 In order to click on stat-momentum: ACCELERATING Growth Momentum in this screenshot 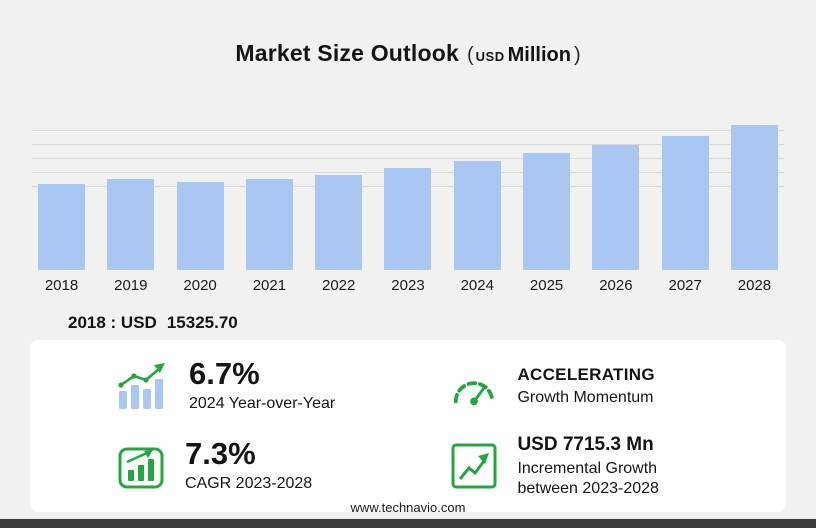, I will do `click(608, 386)`.